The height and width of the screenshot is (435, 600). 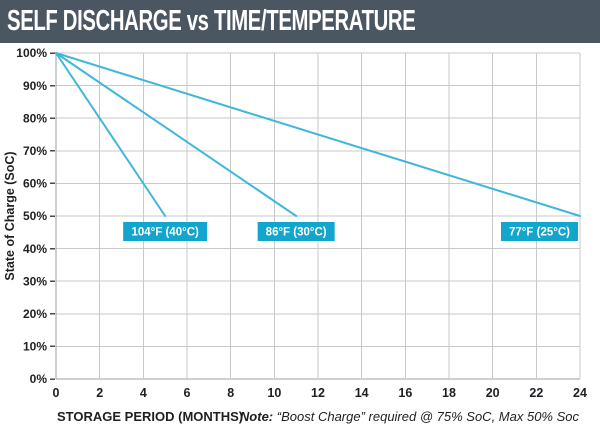 I want to click on y-tick-label: 40%, so click(x=35, y=249).